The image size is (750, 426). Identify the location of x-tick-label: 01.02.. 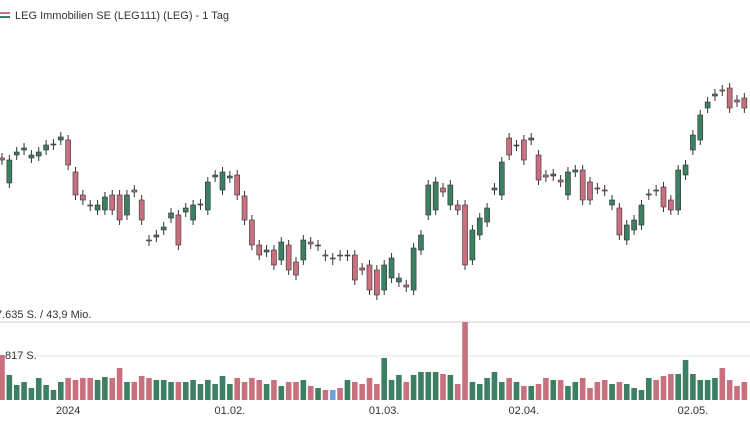
(230, 411).